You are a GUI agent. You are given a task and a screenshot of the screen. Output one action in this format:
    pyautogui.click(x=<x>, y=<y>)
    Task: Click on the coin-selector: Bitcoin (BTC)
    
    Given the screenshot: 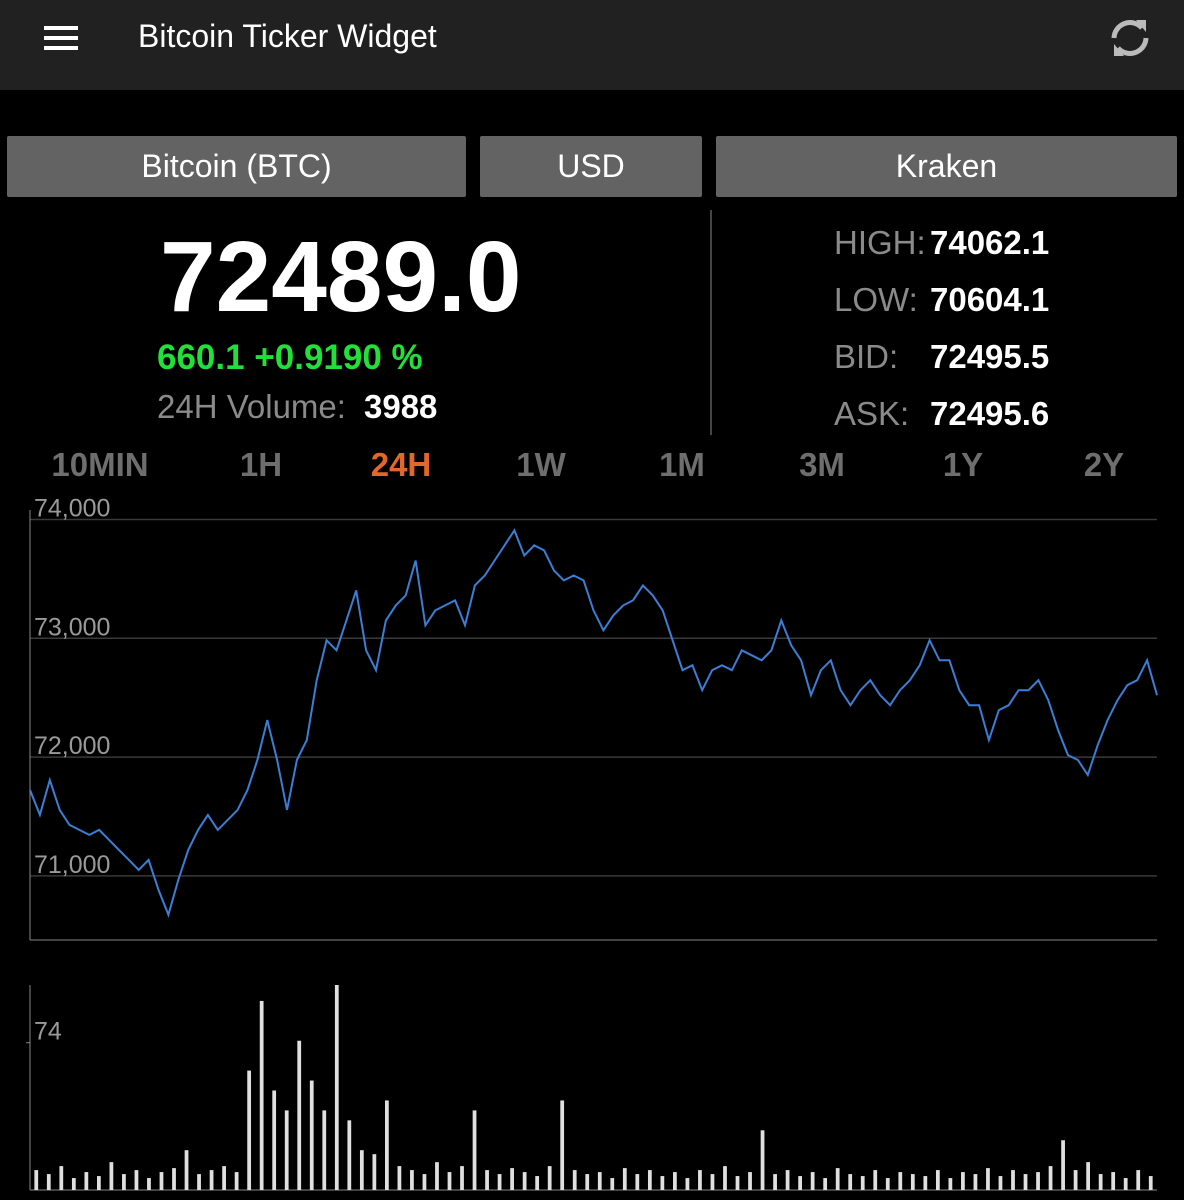 What is the action you would take?
    pyautogui.click(x=236, y=166)
    